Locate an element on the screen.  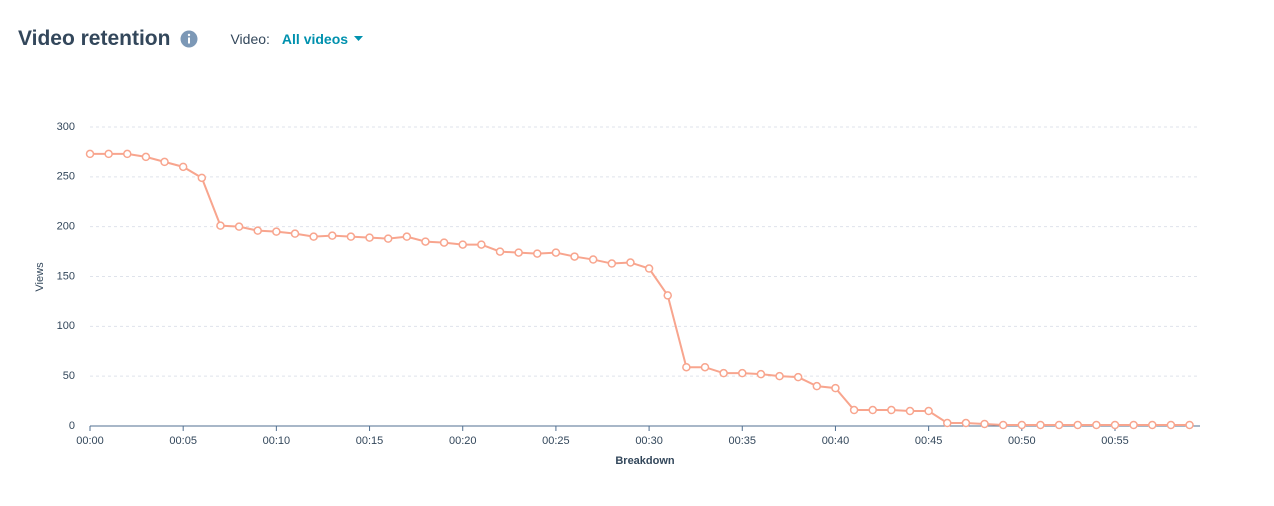
header: Video retention Video: All videos is located at coordinates (191, 39).